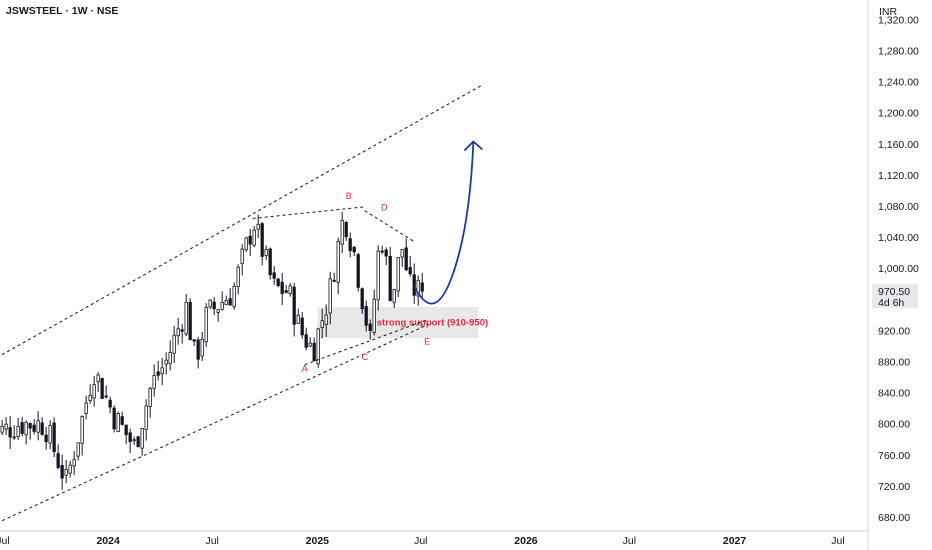  I want to click on wave-label-a: A, so click(305, 369).